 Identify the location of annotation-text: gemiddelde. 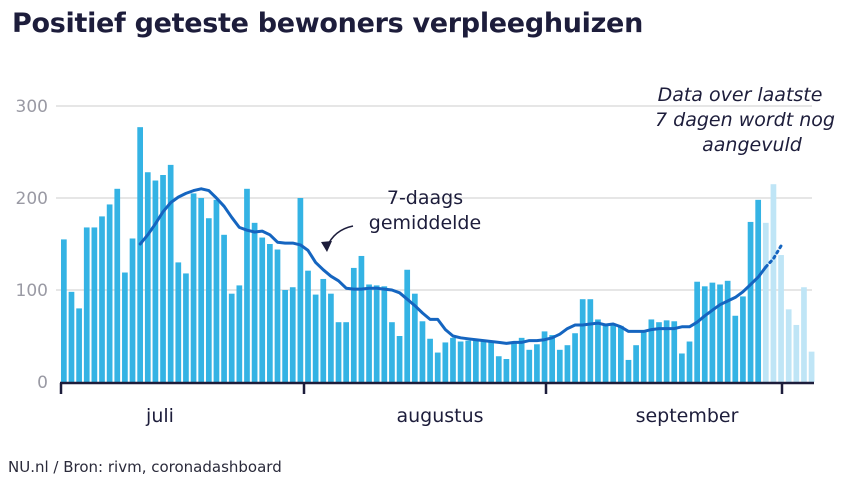
(425, 223).